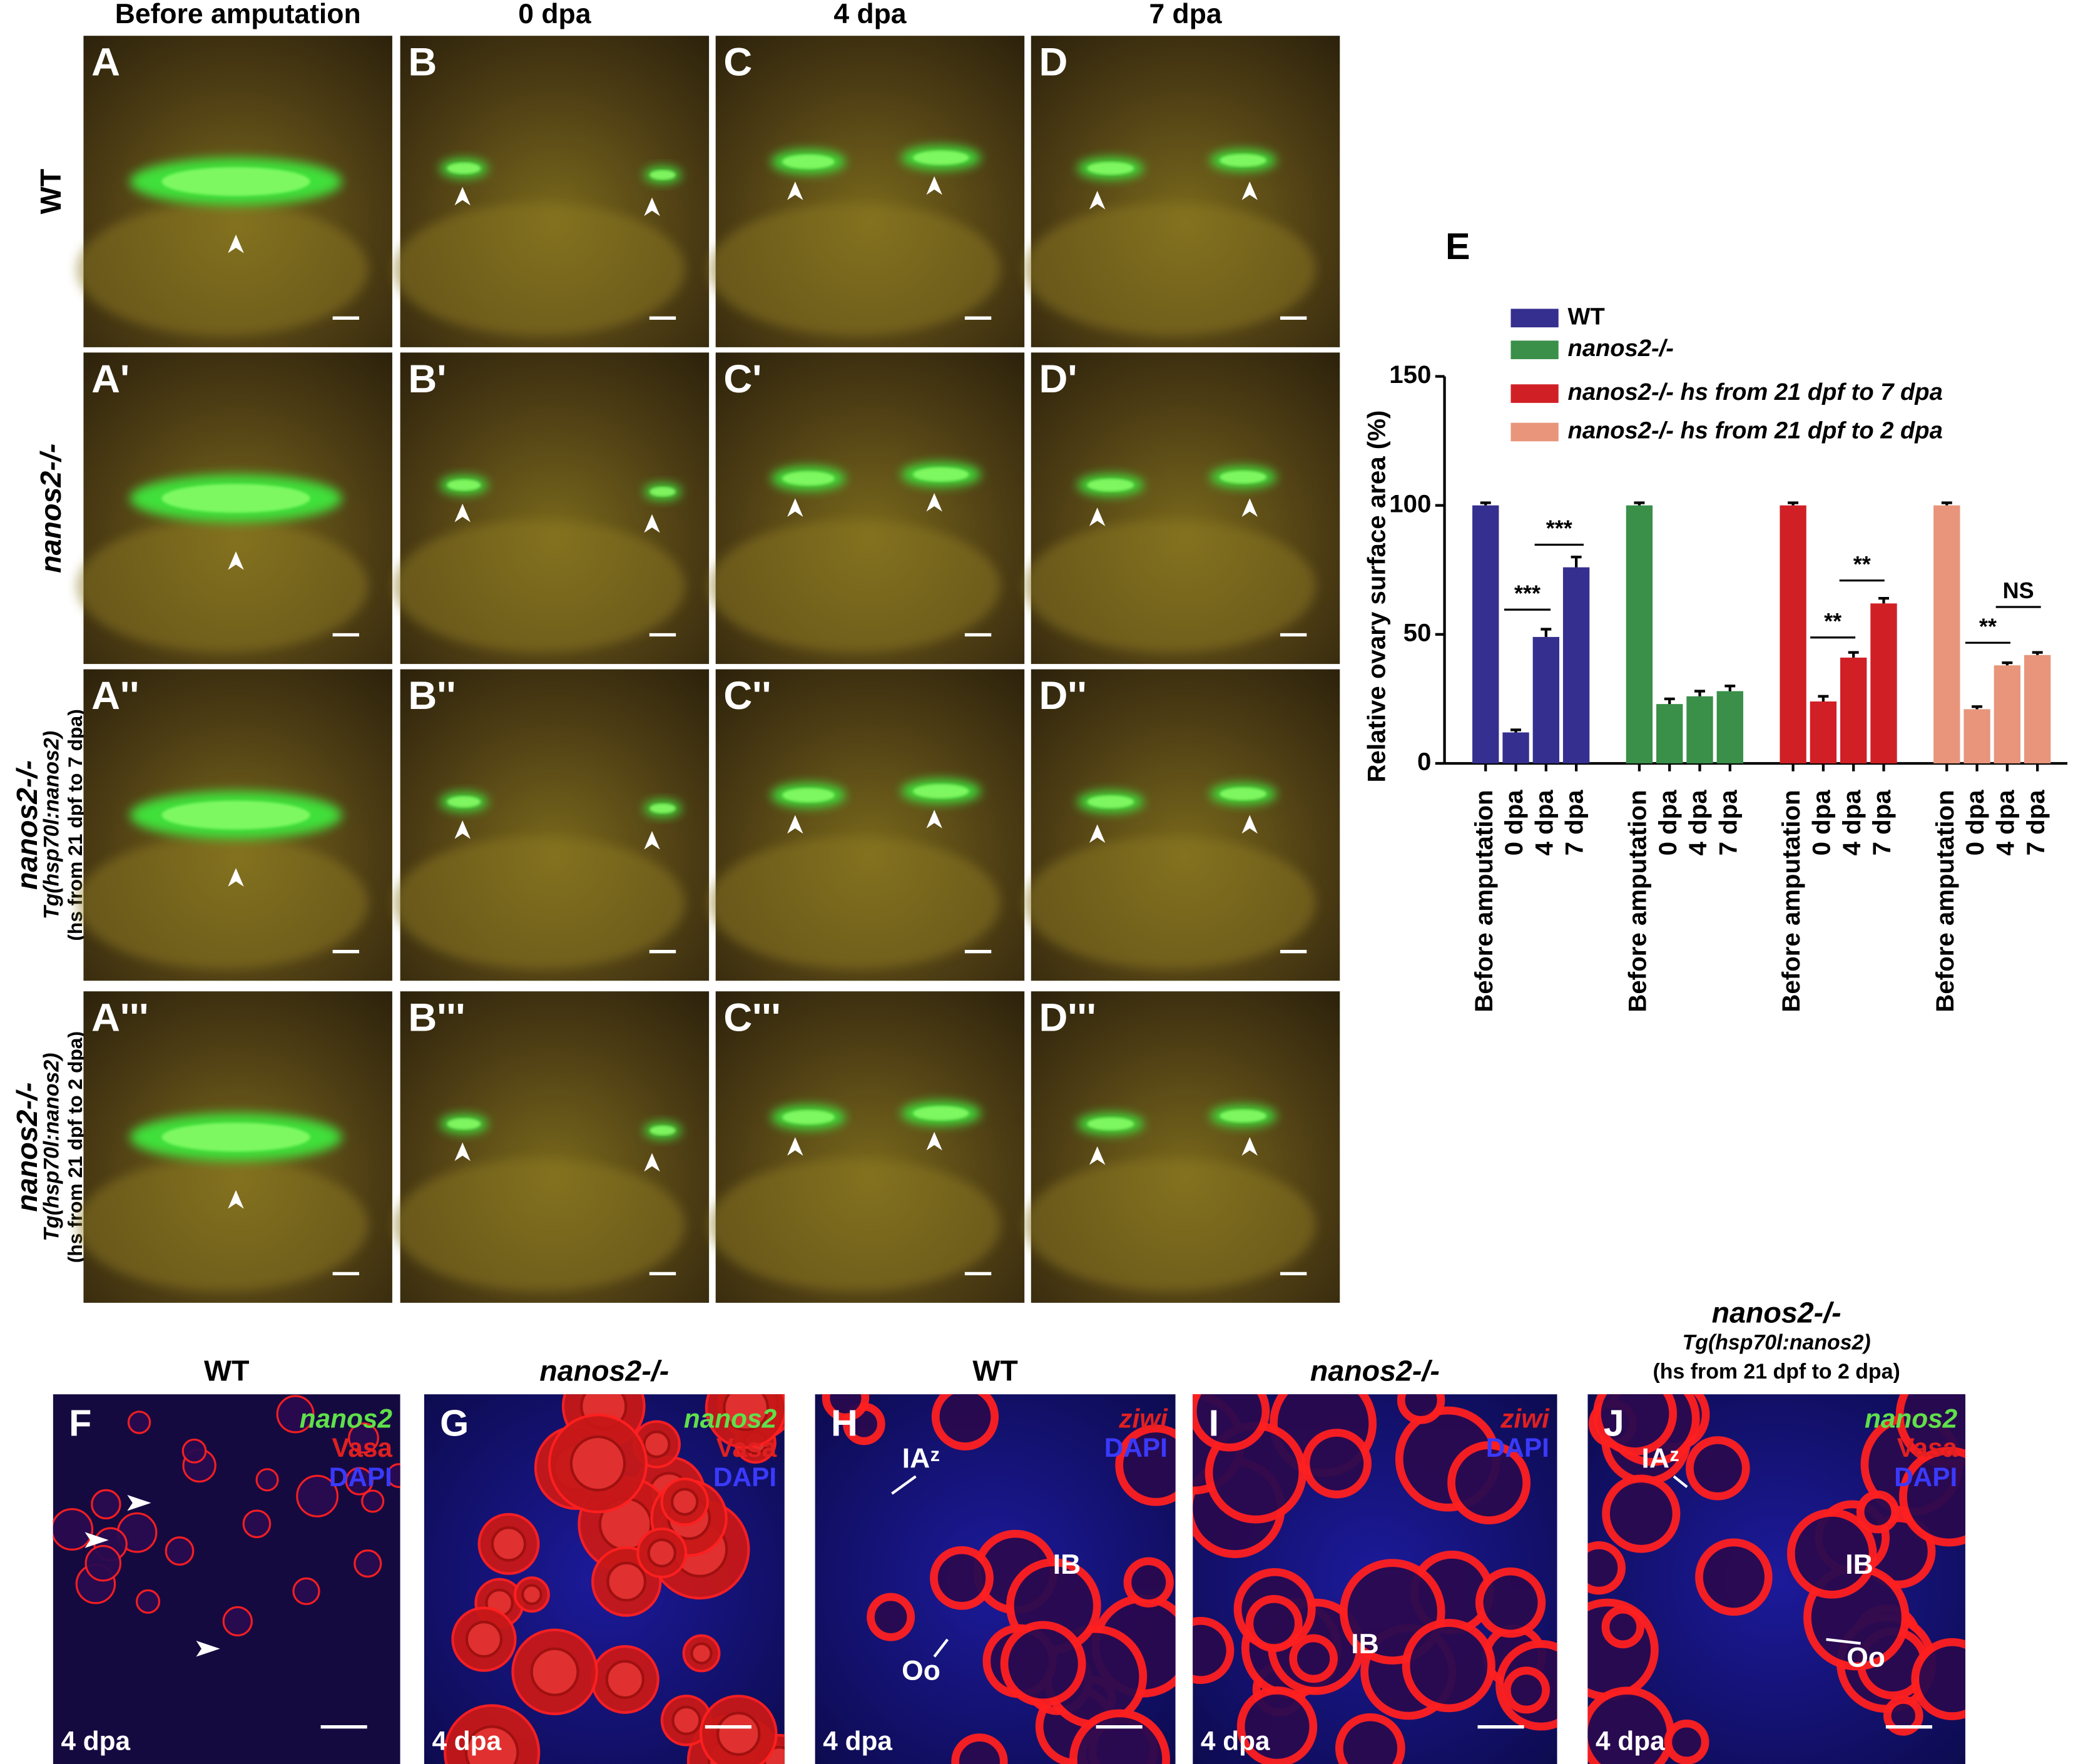 The image size is (2078, 1764). What do you see at coordinates (1755, 430) in the screenshot?
I see `legend-label: nanos2-/- hs from 21 dpf to 2 dpa` at bounding box center [1755, 430].